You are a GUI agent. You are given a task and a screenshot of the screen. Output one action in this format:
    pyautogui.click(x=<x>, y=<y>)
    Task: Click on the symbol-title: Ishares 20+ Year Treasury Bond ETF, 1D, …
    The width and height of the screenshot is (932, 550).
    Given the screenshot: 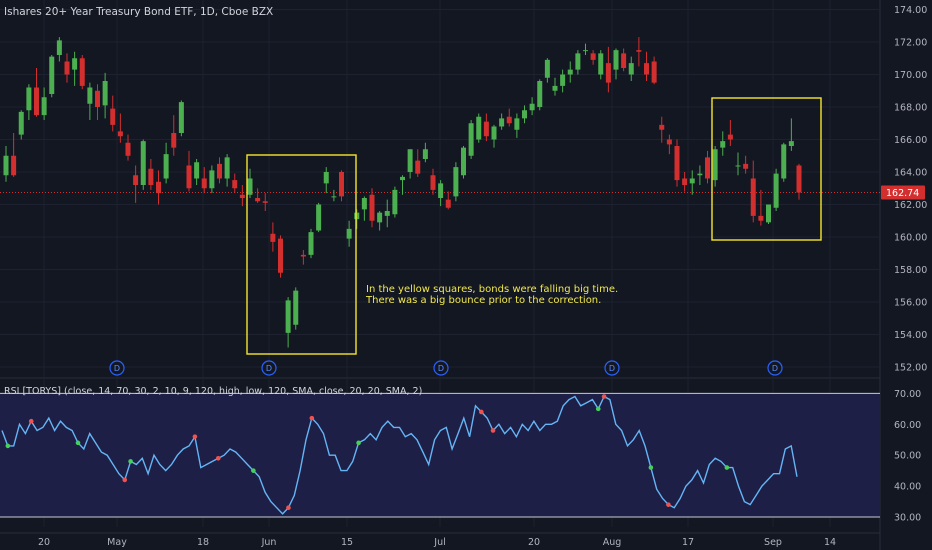 What is the action you would take?
    pyautogui.click(x=139, y=12)
    